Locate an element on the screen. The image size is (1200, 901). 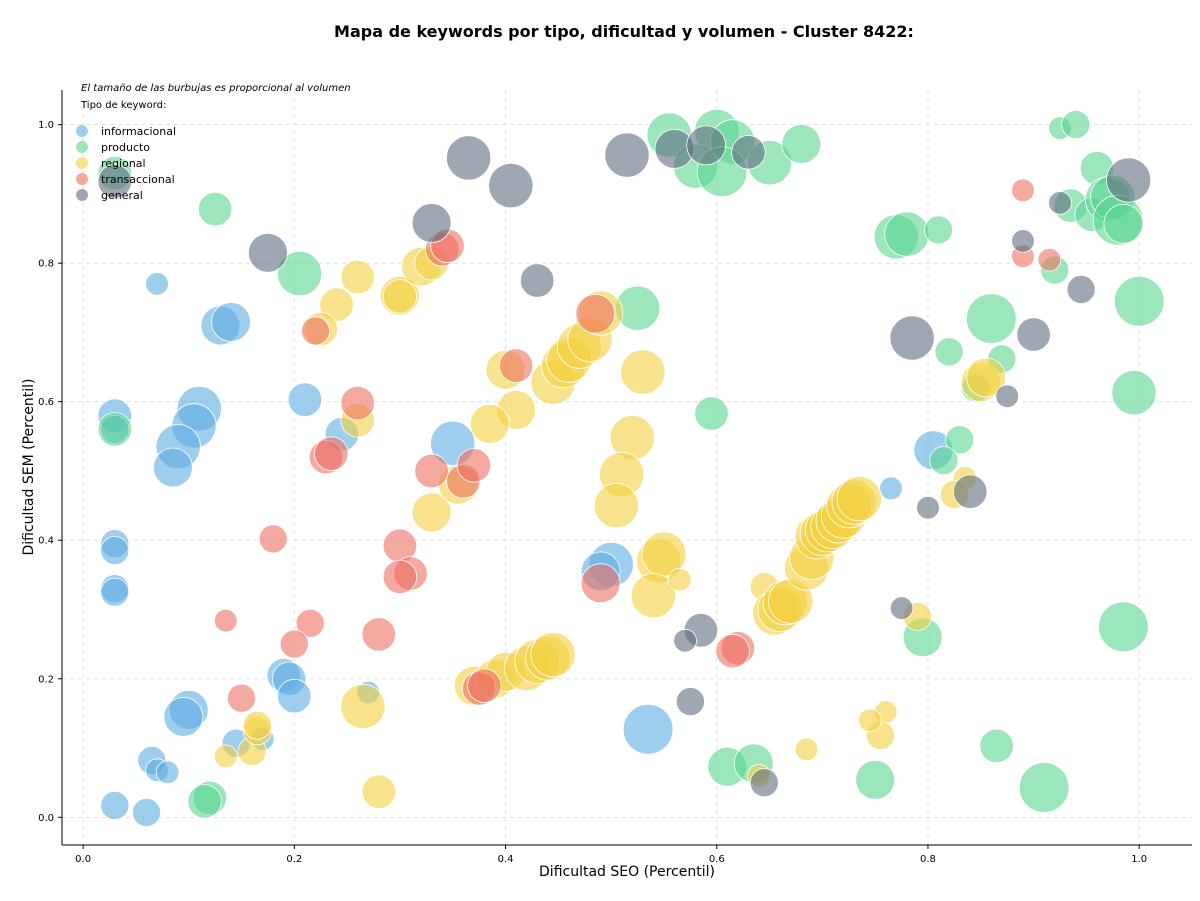
x-tick-label: 0.0 is located at coordinates (83, 859).